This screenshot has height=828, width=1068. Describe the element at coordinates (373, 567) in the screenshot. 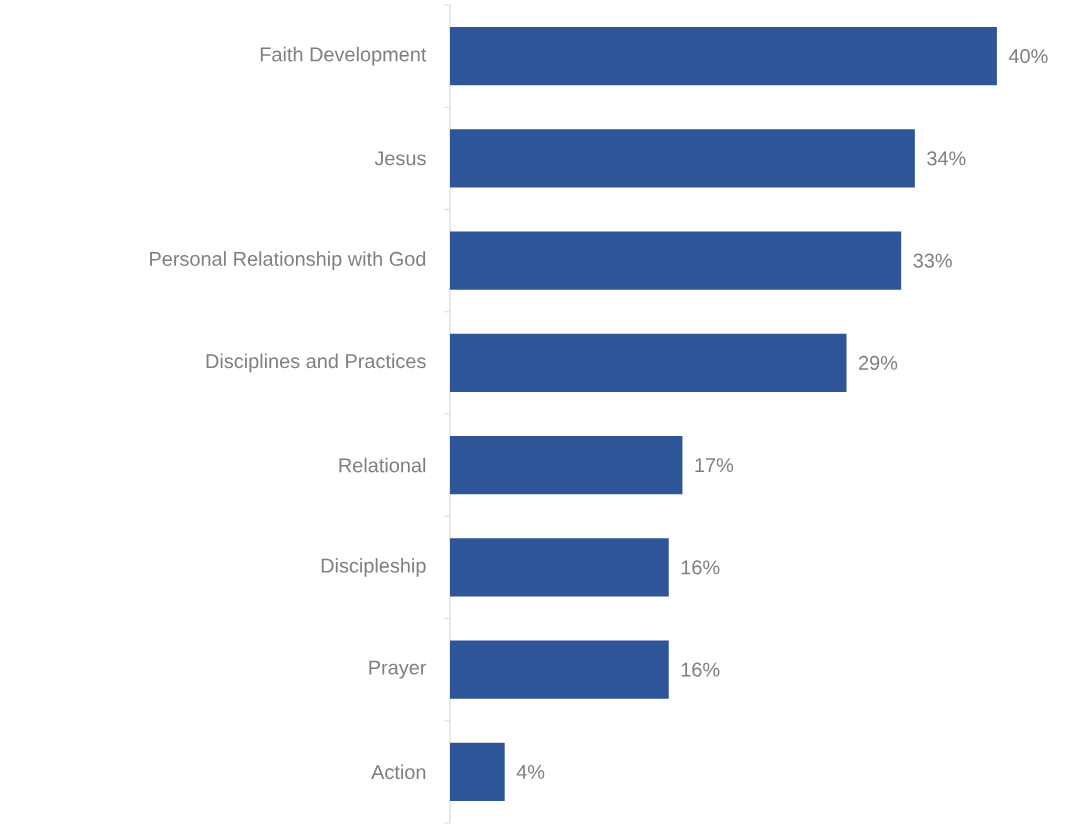

I see `y-tick-label: Discipleship` at that location.